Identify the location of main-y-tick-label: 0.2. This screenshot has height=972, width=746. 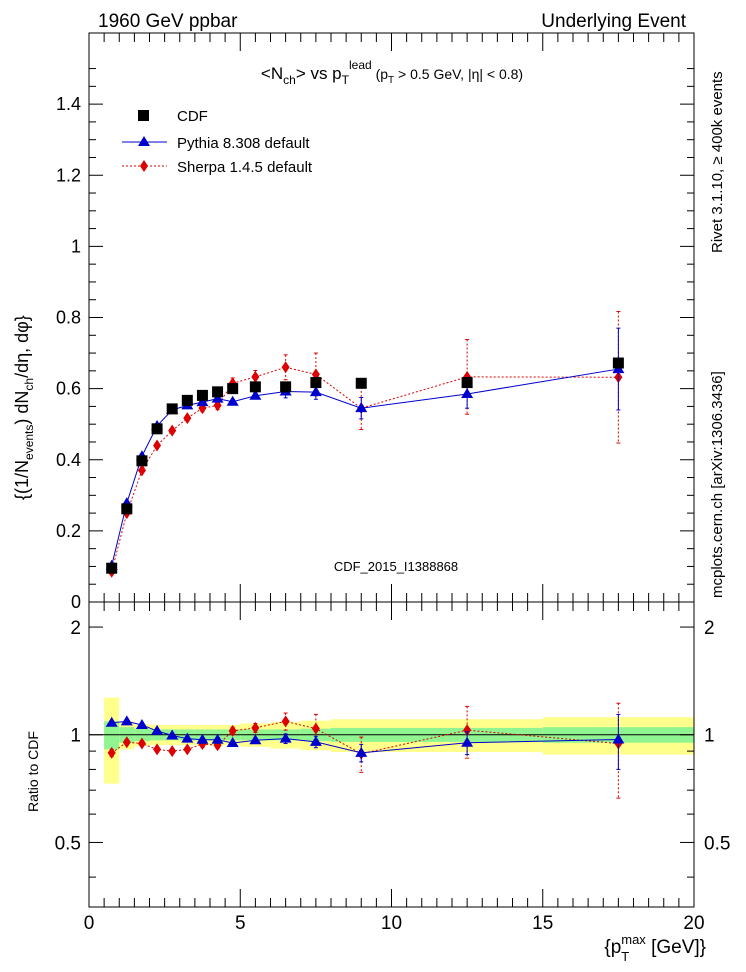
(68, 531).